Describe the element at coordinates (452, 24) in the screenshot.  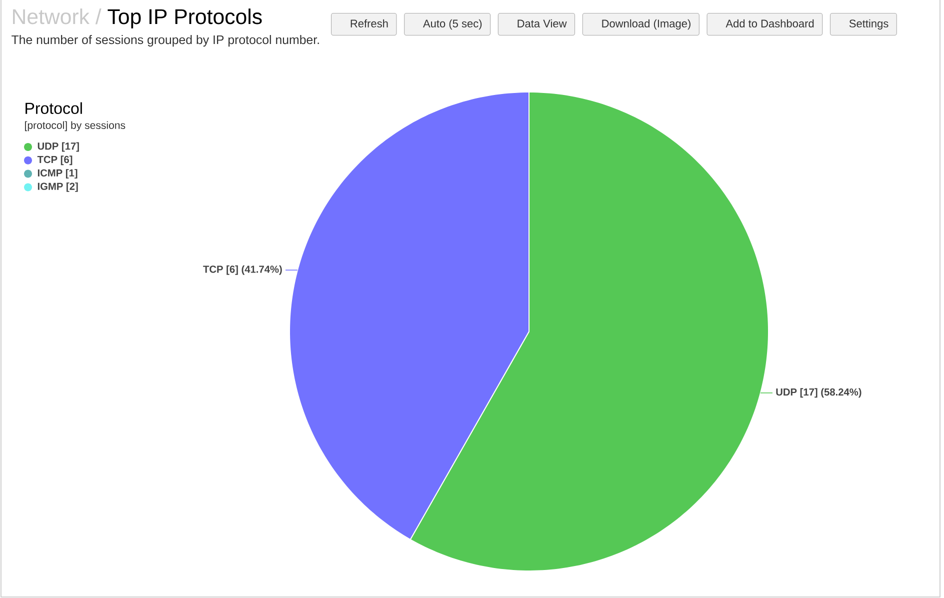
I see `text: Auto (5 sec)` at that location.